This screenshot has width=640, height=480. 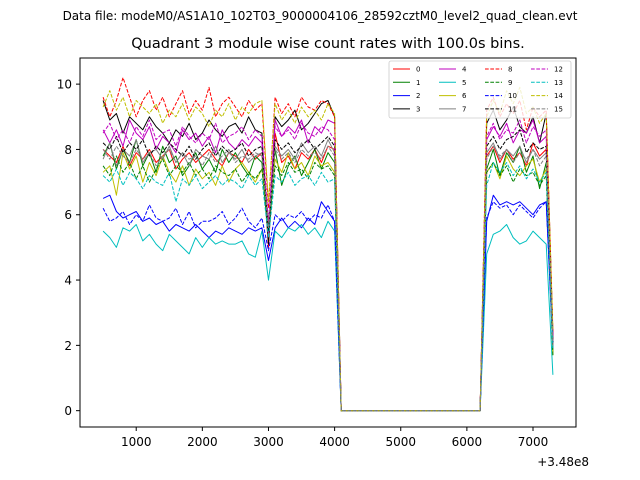 What do you see at coordinates (510, 83) in the screenshot?
I see `legend-label-9: 9` at bounding box center [510, 83].